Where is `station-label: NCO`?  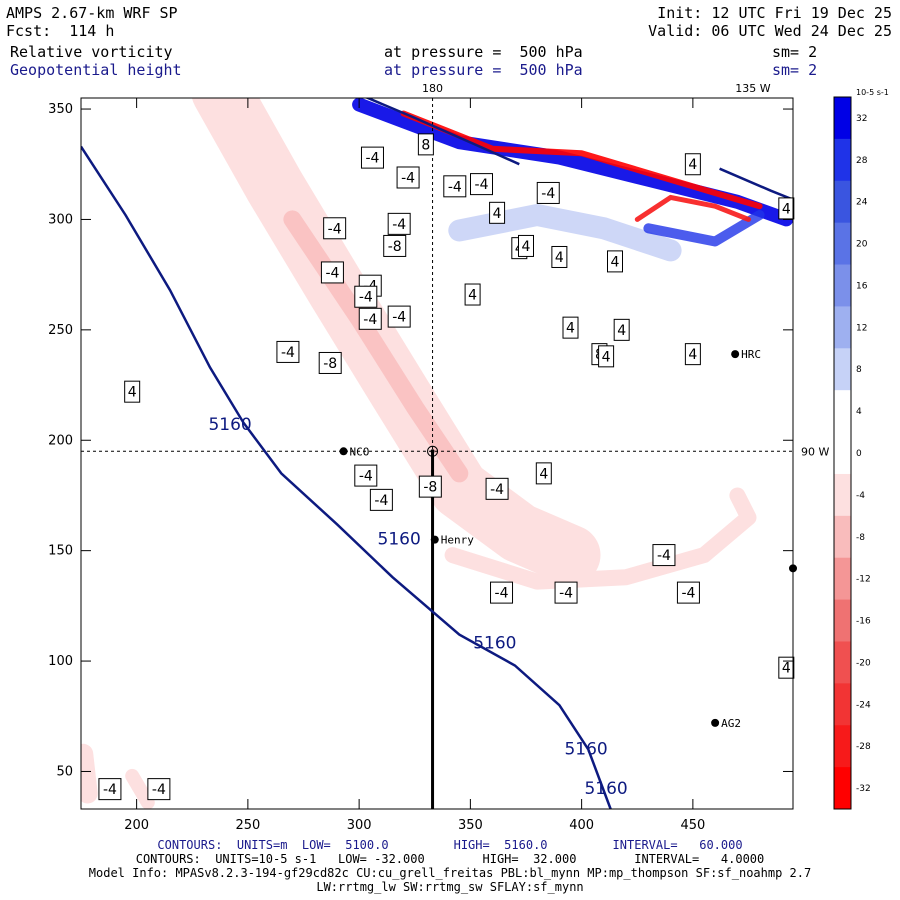 station-label: NCO is located at coordinates (360, 451).